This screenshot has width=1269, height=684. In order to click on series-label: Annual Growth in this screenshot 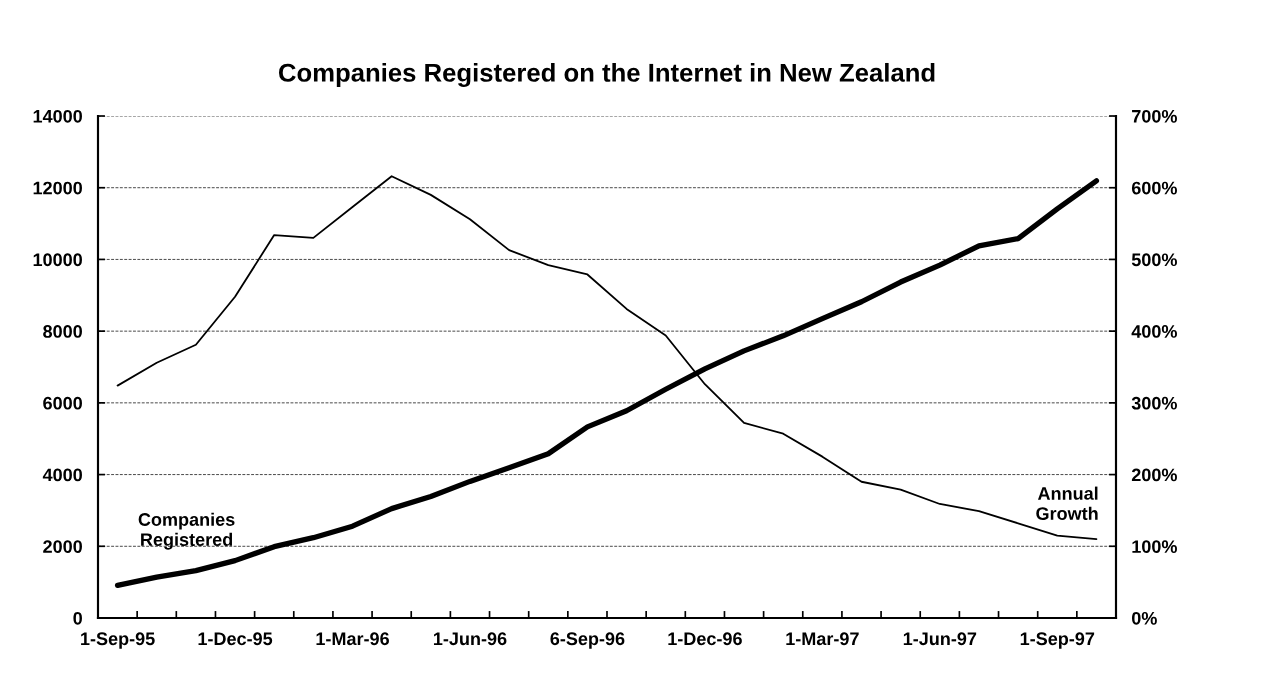, I will do `click(1067, 503)`.